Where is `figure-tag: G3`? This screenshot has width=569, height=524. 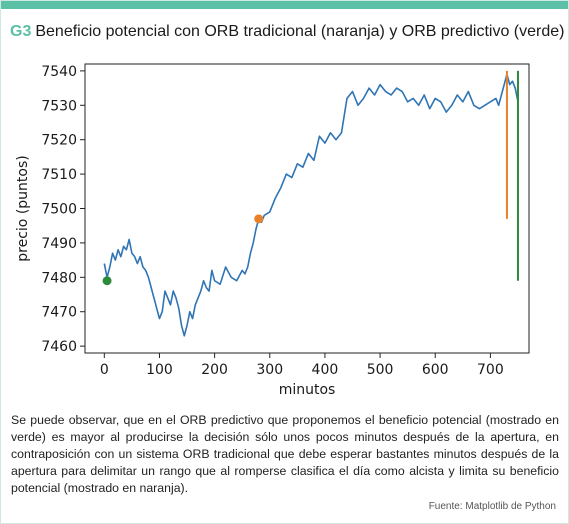
figure-tag: G3 is located at coordinates (21, 31).